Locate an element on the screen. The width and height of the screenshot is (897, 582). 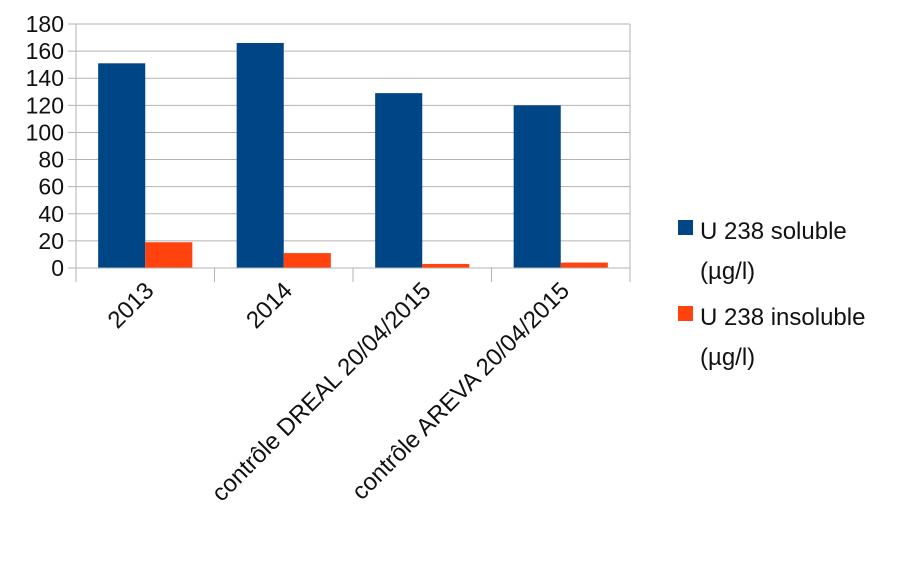
y-tick-label-160: 160 is located at coordinates (45, 51).